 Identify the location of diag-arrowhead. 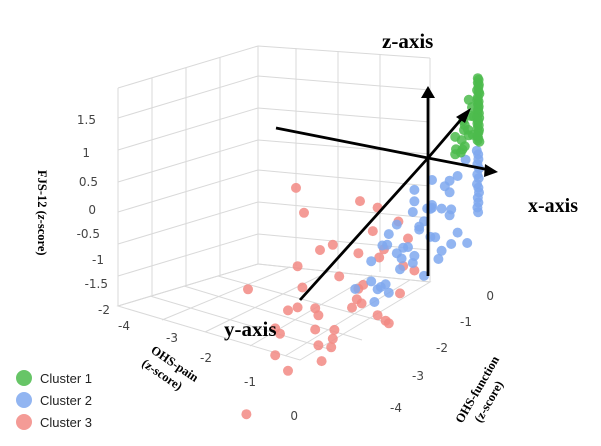
(463, 115).